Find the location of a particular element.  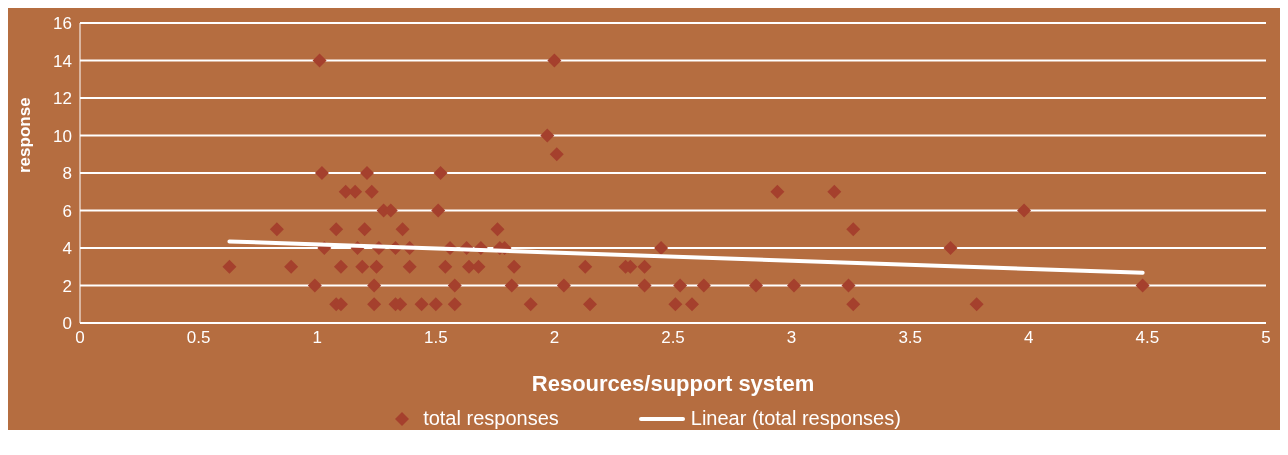

y-tick-label: 10 is located at coordinates (62, 136).